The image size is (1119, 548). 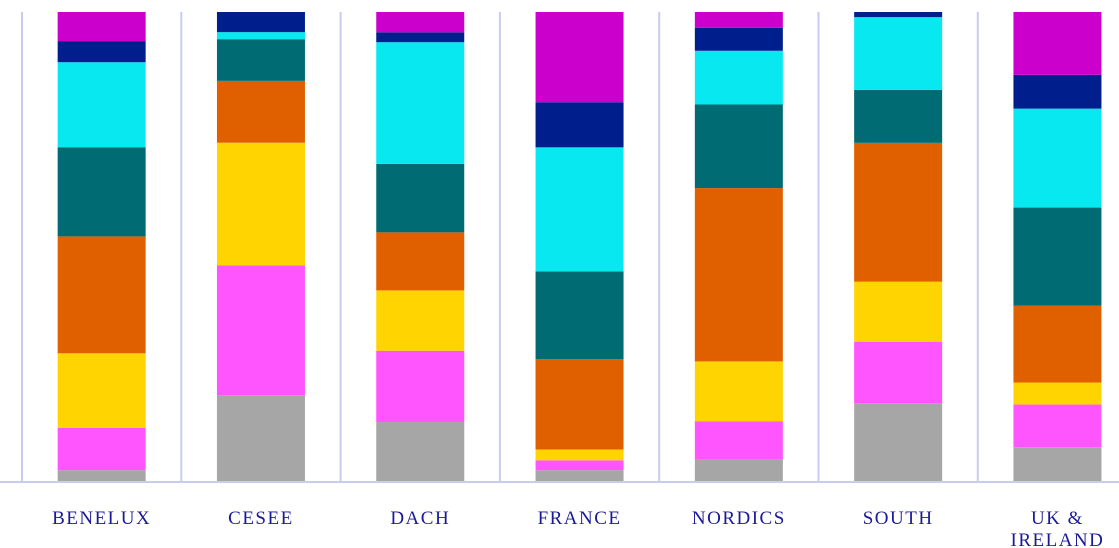 I want to click on bar-stack-benelux, so click(x=101, y=246).